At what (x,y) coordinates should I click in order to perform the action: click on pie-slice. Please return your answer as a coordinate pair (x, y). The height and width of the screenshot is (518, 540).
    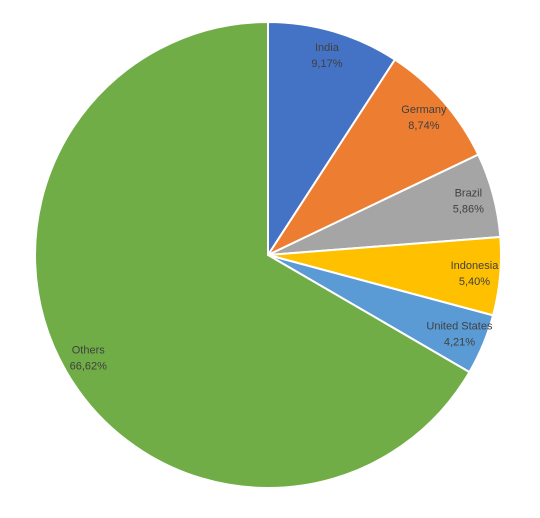
    Looking at the image, I should click on (332, 139).